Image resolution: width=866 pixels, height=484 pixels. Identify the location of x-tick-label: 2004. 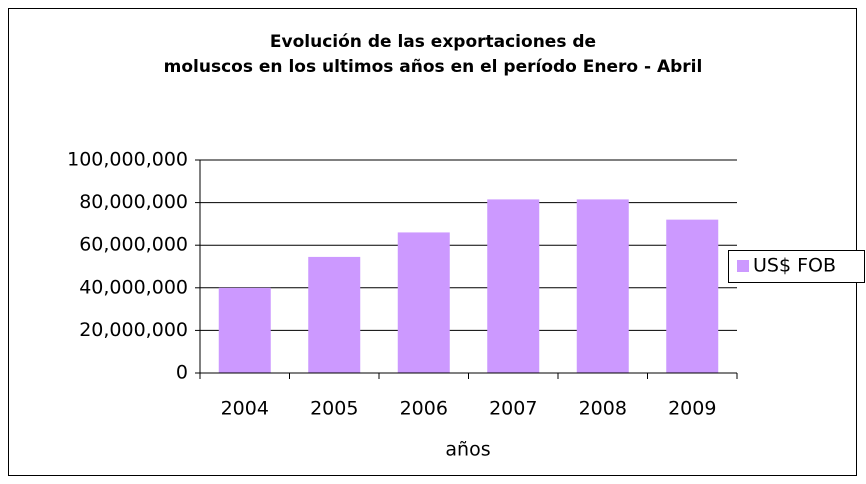
(245, 409).